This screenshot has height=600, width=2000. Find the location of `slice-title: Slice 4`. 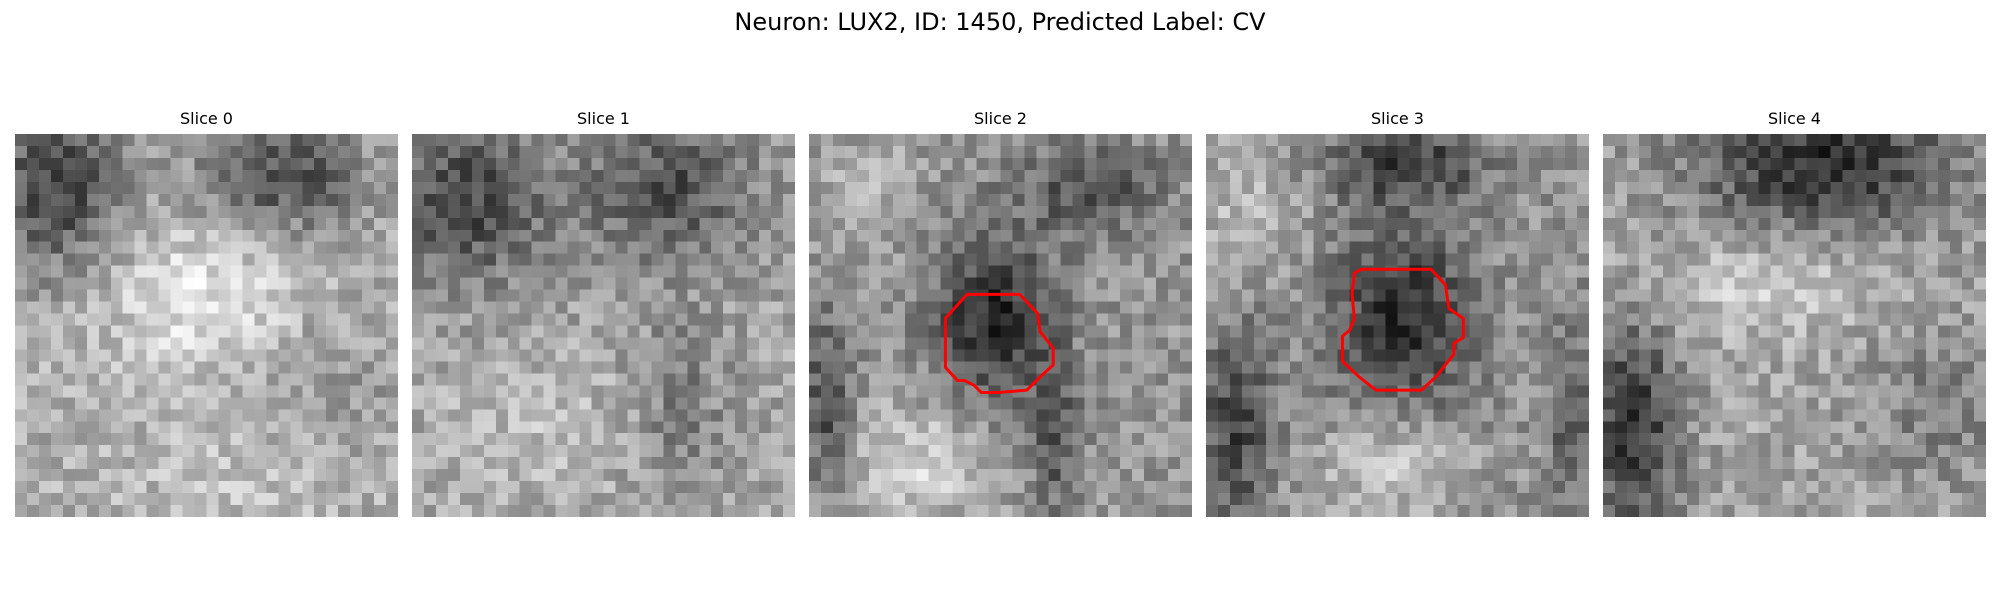

slice-title: Slice 4 is located at coordinates (1794, 118).